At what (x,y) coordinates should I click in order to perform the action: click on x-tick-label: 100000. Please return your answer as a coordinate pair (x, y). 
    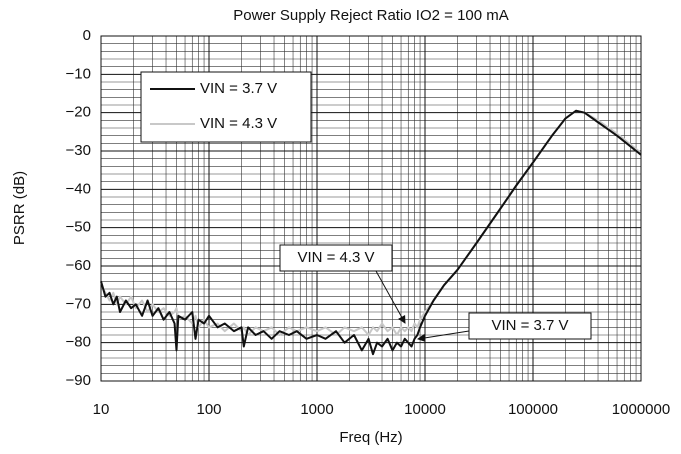
    Looking at the image, I should click on (533, 409).